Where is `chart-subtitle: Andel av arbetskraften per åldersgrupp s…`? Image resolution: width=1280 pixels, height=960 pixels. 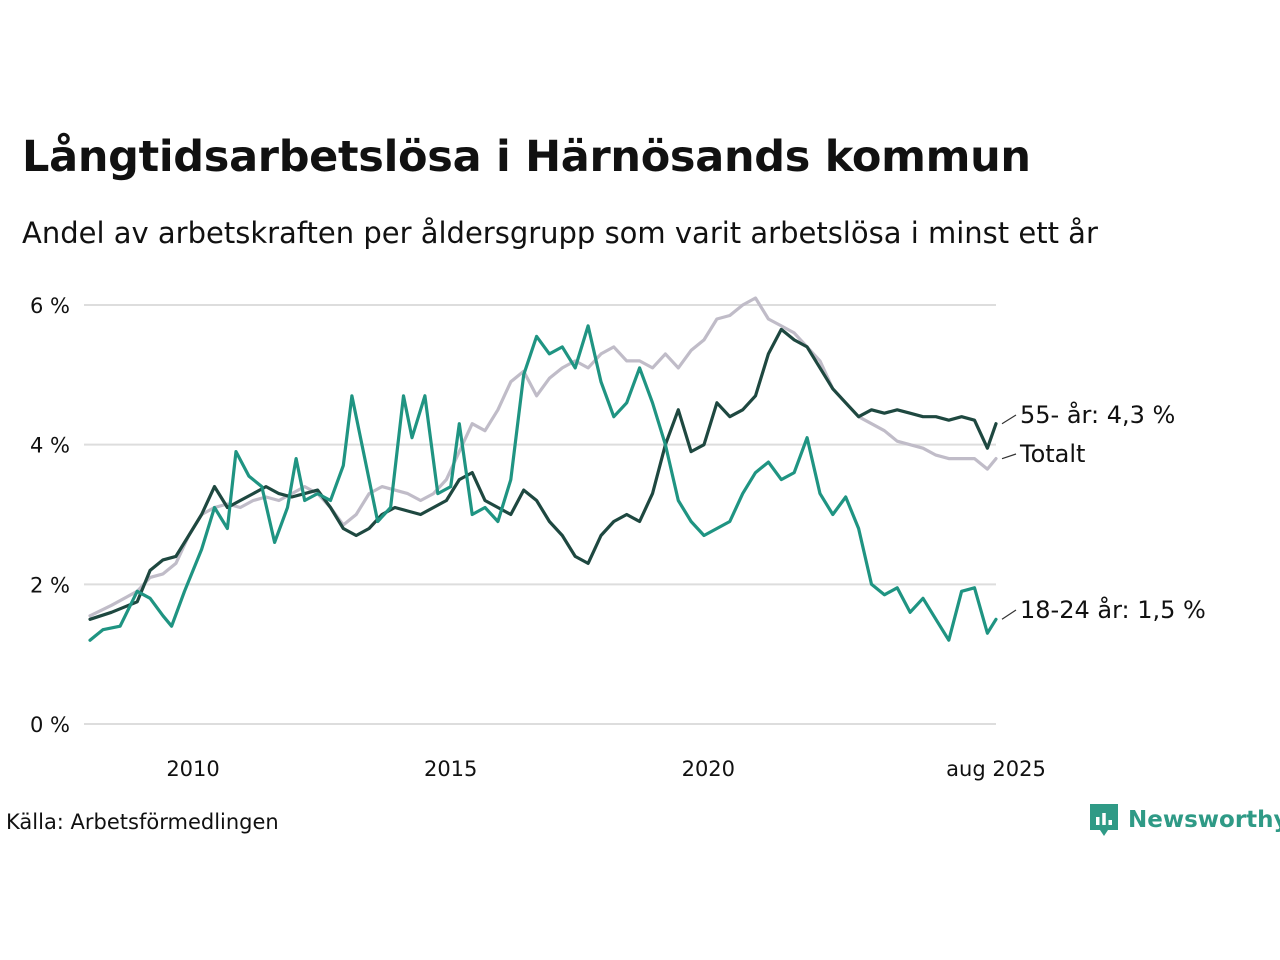
chart-subtitle: Andel av arbetskraften per åldersgrupp s… is located at coordinates (560, 233).